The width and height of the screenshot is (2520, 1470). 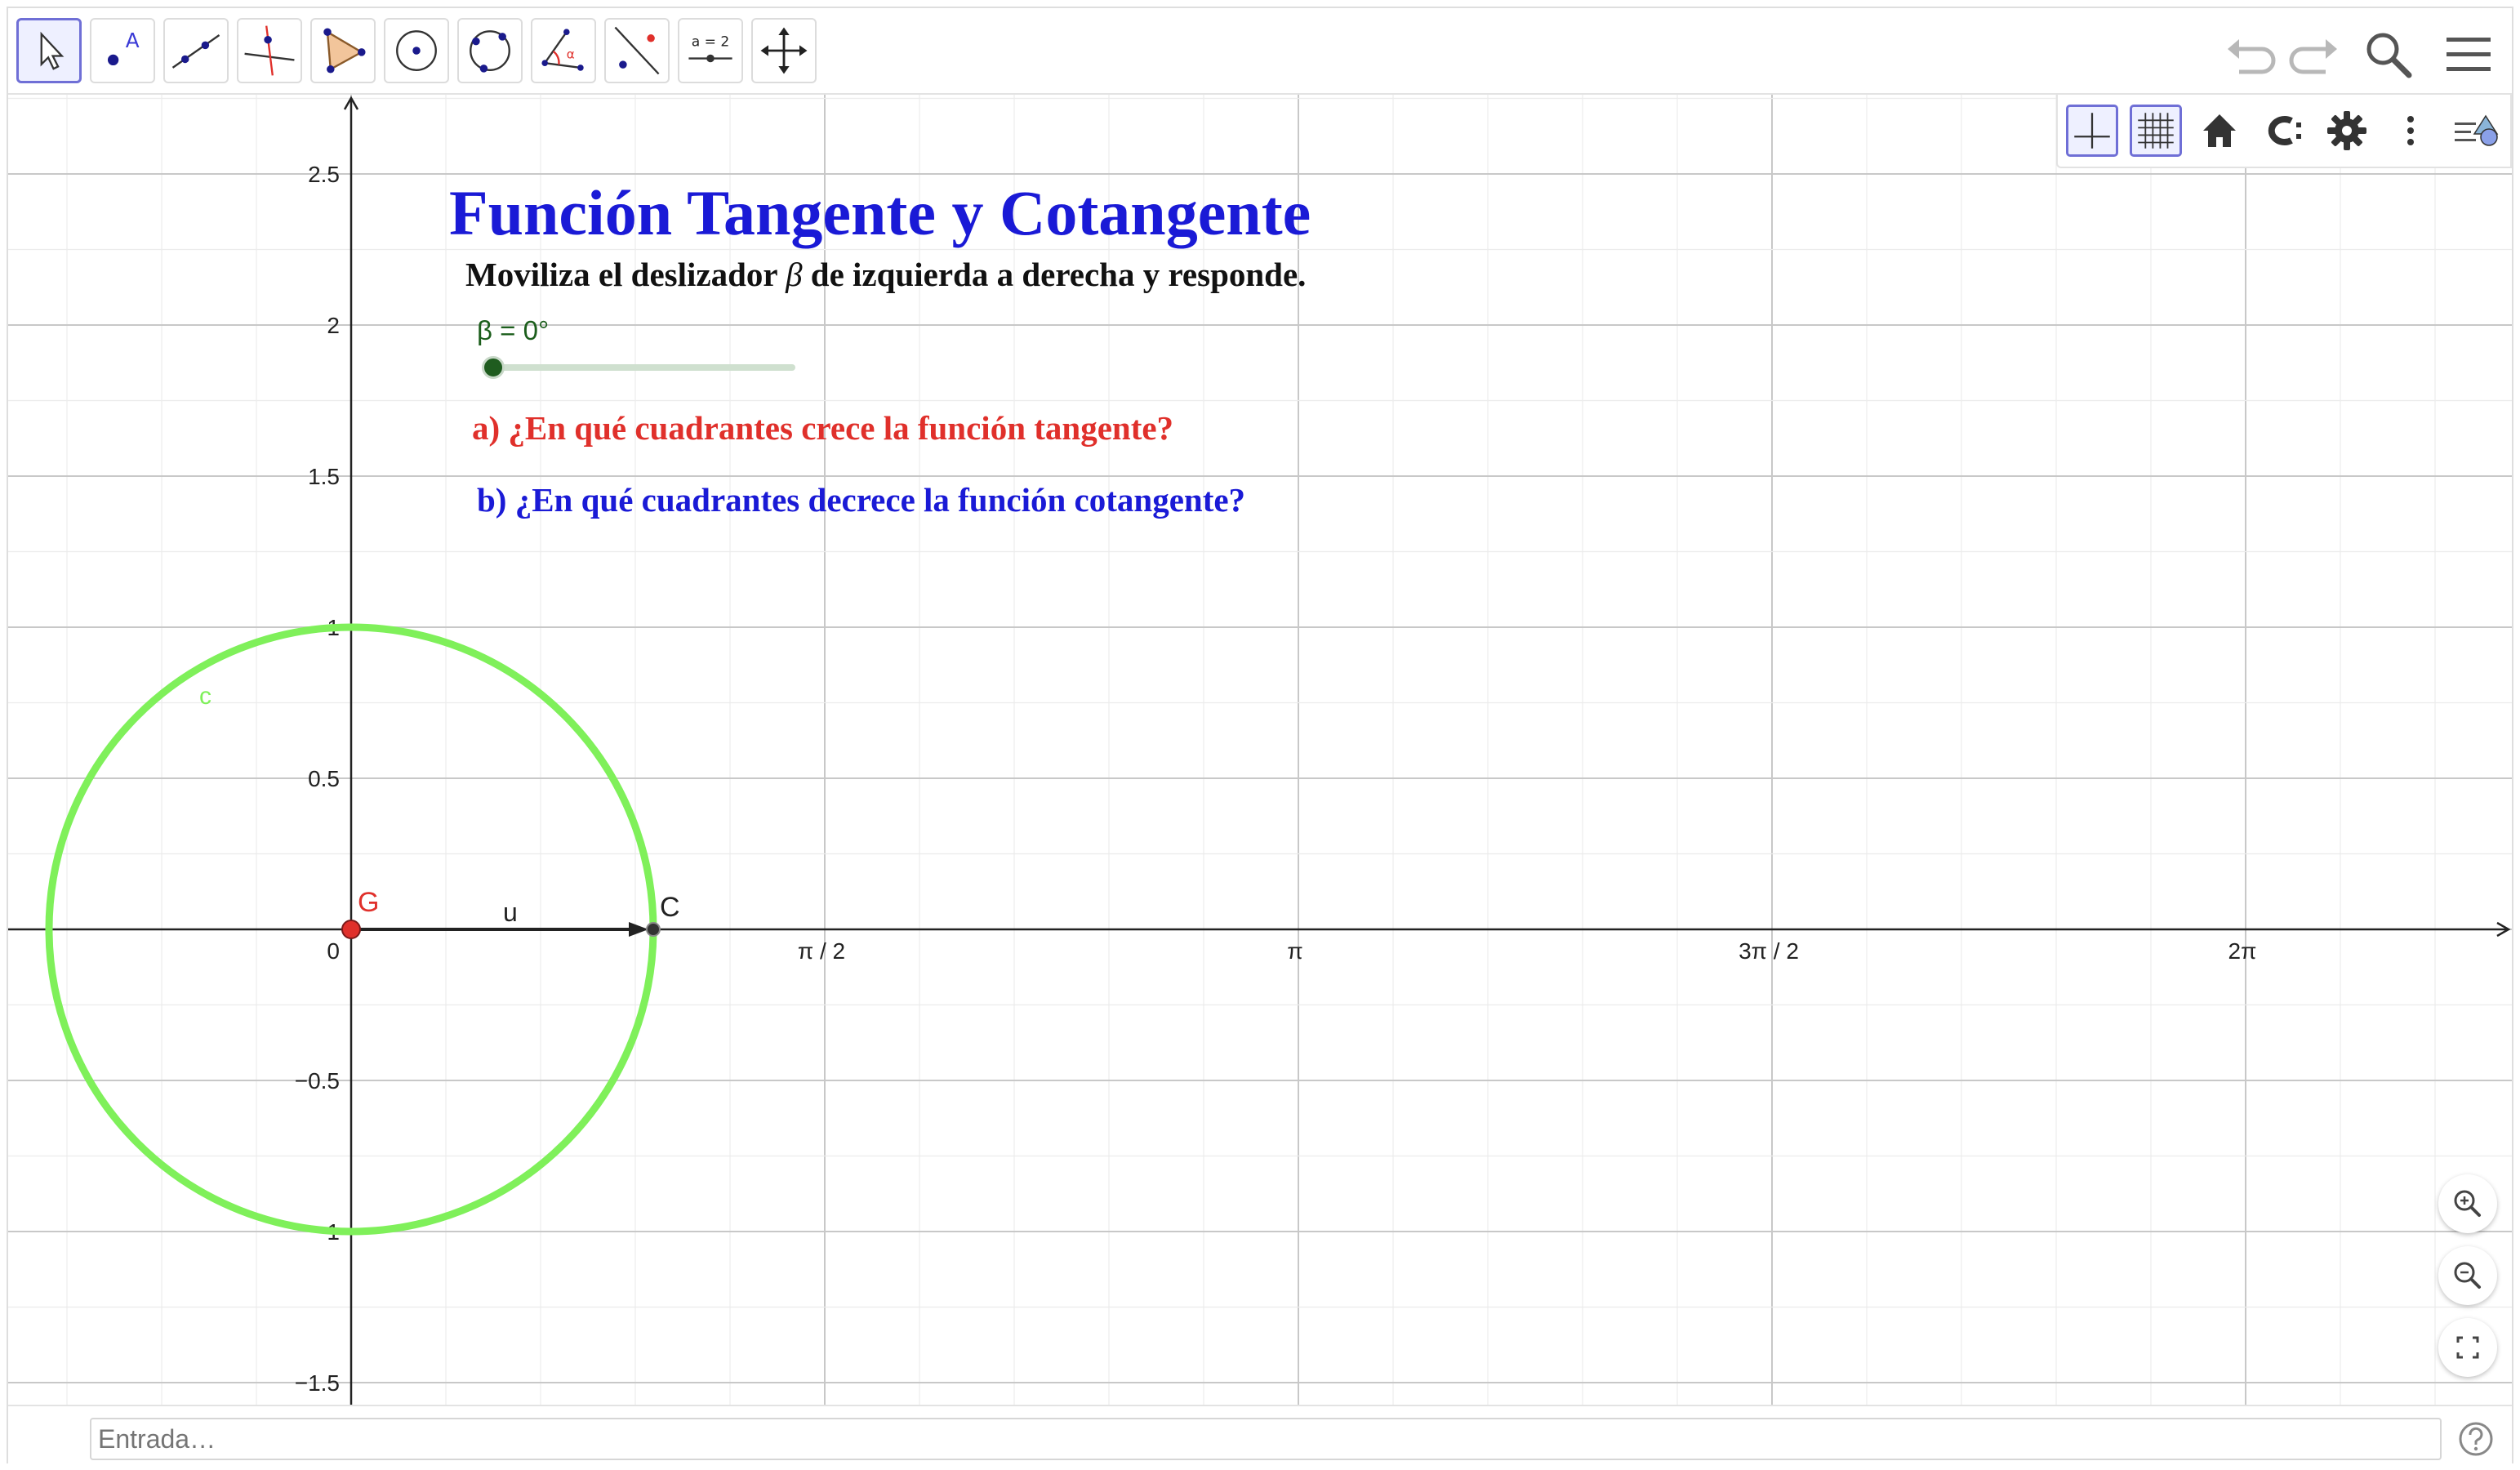 I want to click on instruction-beta: β, so click(x=794, y=274).